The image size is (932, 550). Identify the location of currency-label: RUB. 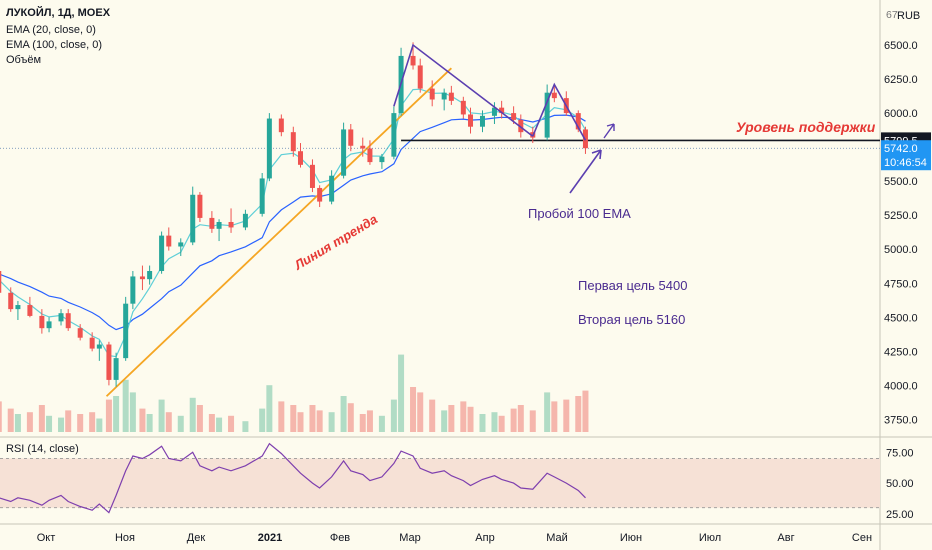
(908, 16).